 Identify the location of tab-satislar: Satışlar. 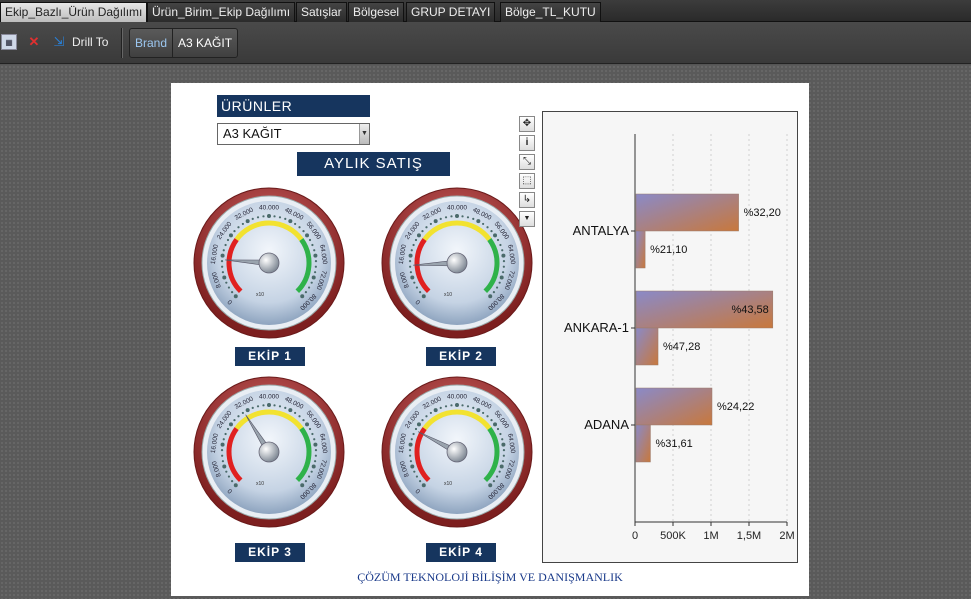
(321, 12).